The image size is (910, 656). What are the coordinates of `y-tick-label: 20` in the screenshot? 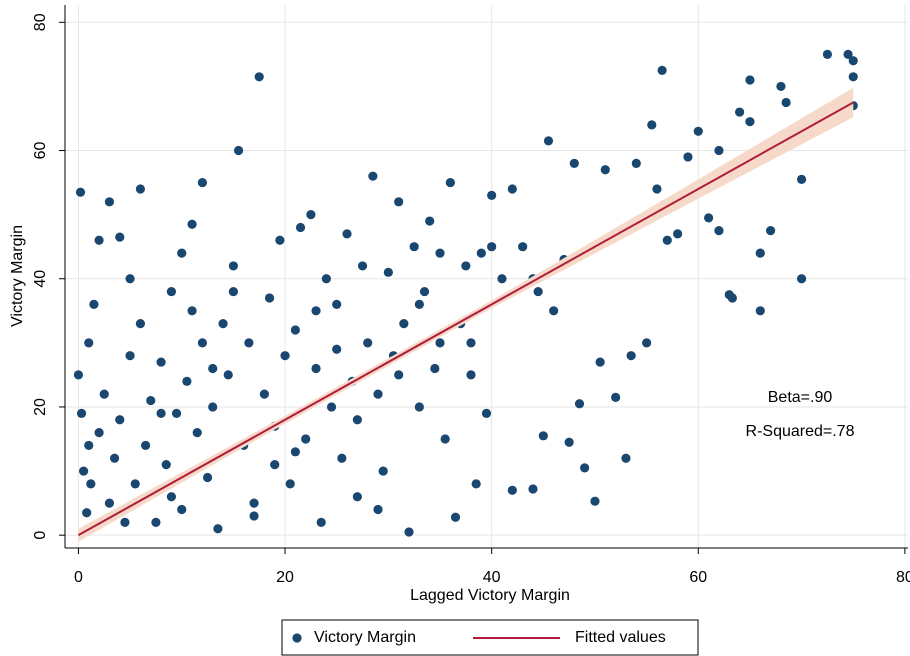 It's located at (40, 407).